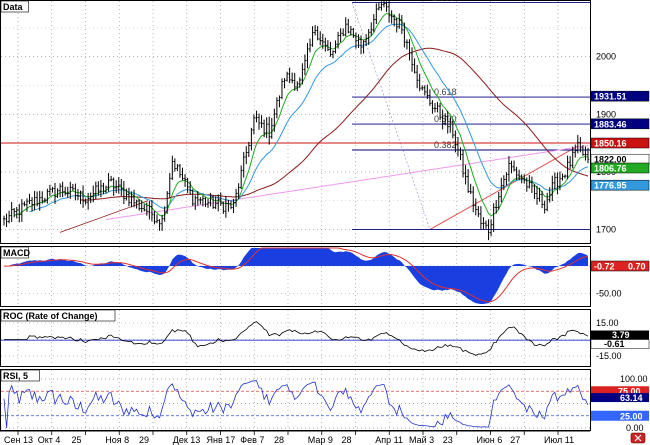 This screenshot has width=650, height=445. What do you see at coordinates (445, 145) in the screenshot?
I see `fibonacci-level-label: 0.382` at bounding box center [445, 145].